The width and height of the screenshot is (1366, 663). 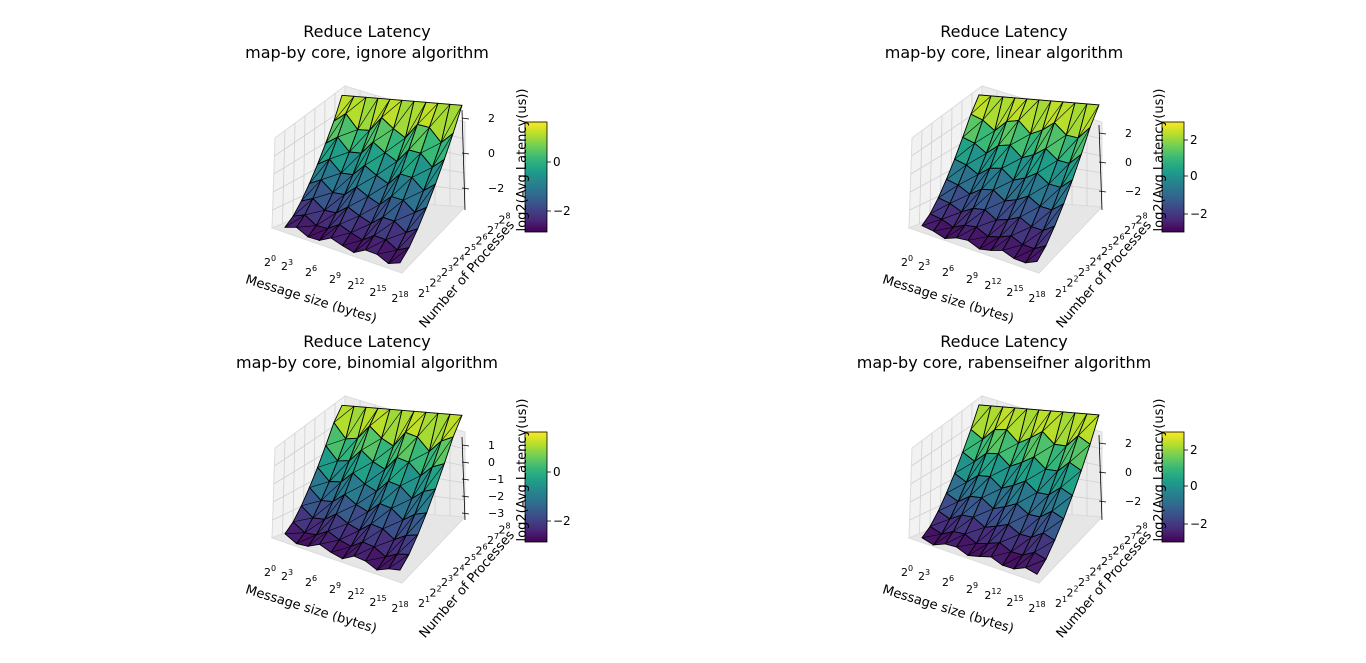 What do you see at coordinates (496, 479) in the screenshot?
I see `z-tick-label: −1` at bounding box center [496, 479].